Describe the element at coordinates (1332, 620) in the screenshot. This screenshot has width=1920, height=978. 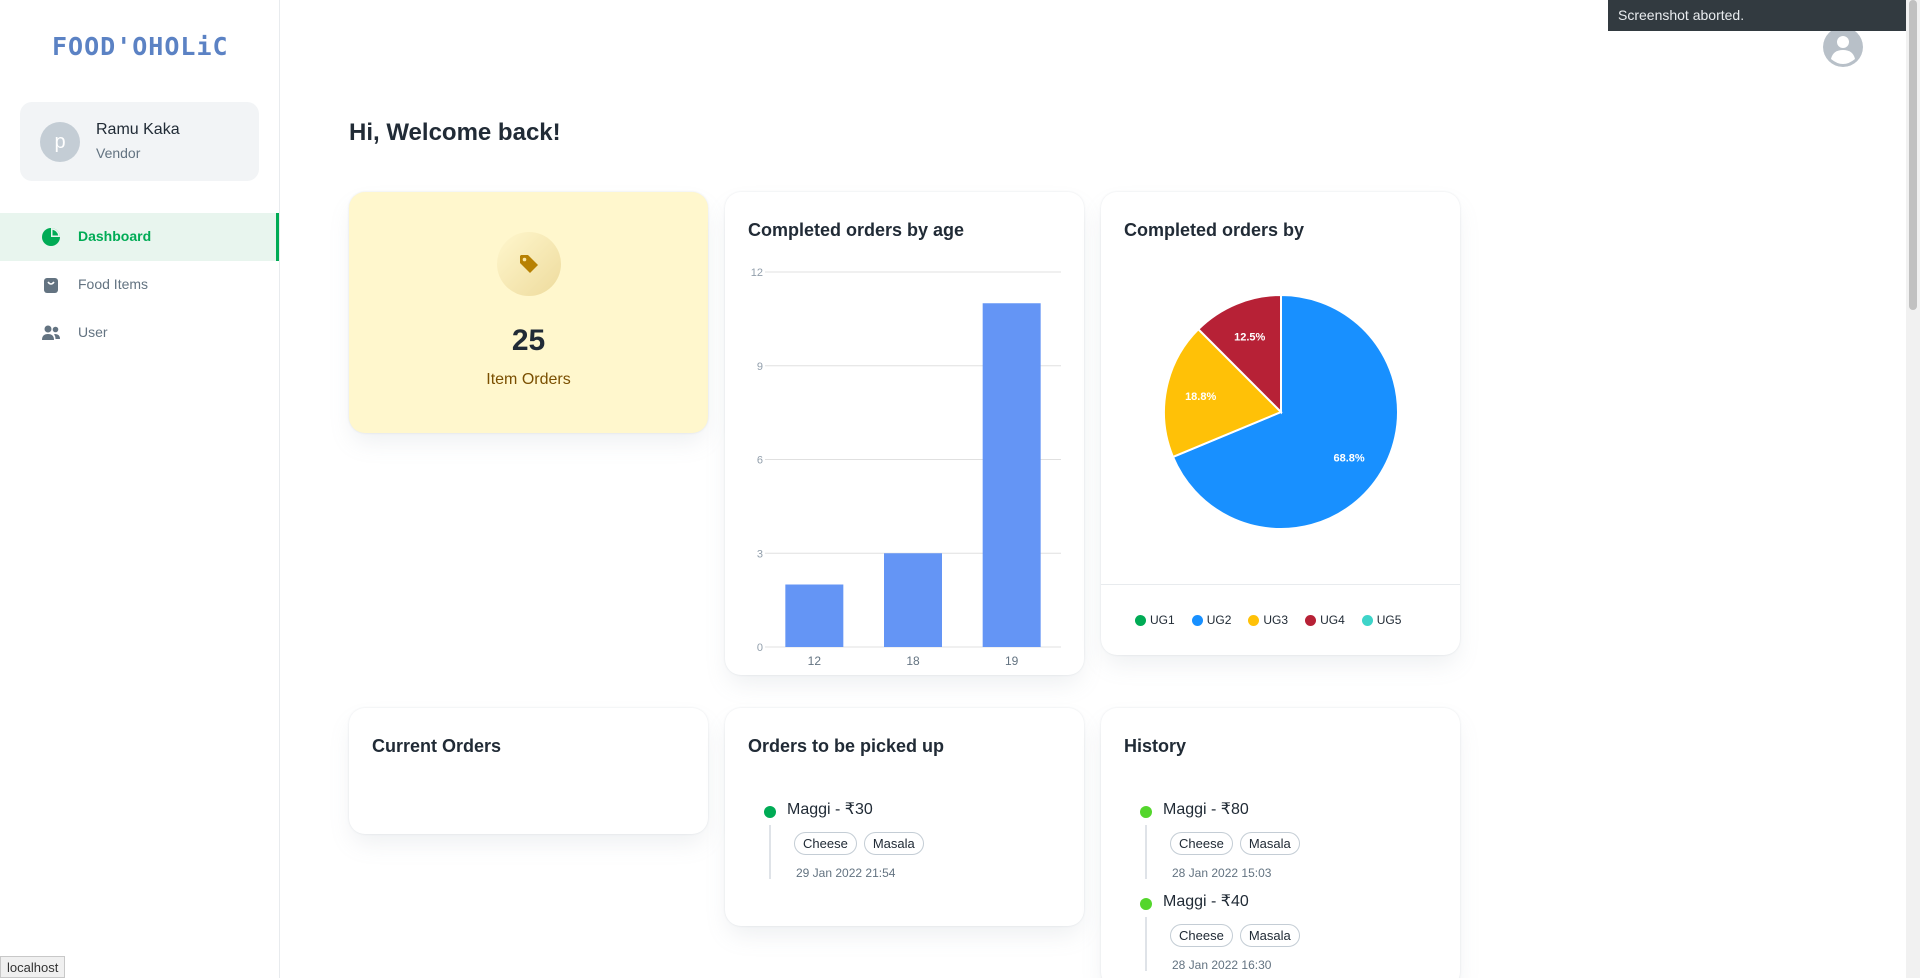
I see `legend-label: UG4` at that location.